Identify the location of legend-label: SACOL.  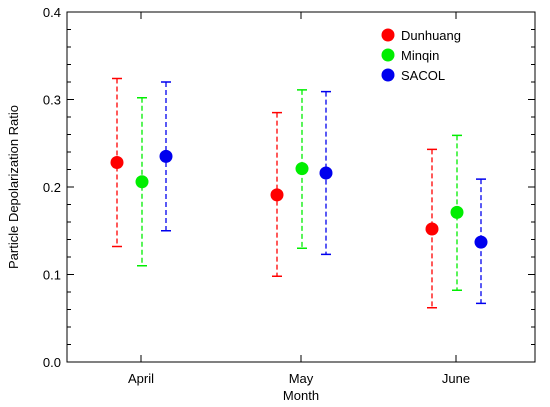
(423, 75).